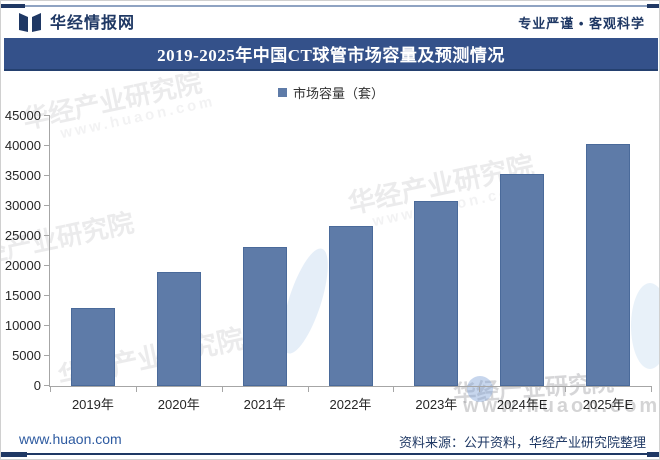  Describe the element at coordinates (22, 325) in the screenshot. I see `y-axis-tick-label: 10000` at that location.